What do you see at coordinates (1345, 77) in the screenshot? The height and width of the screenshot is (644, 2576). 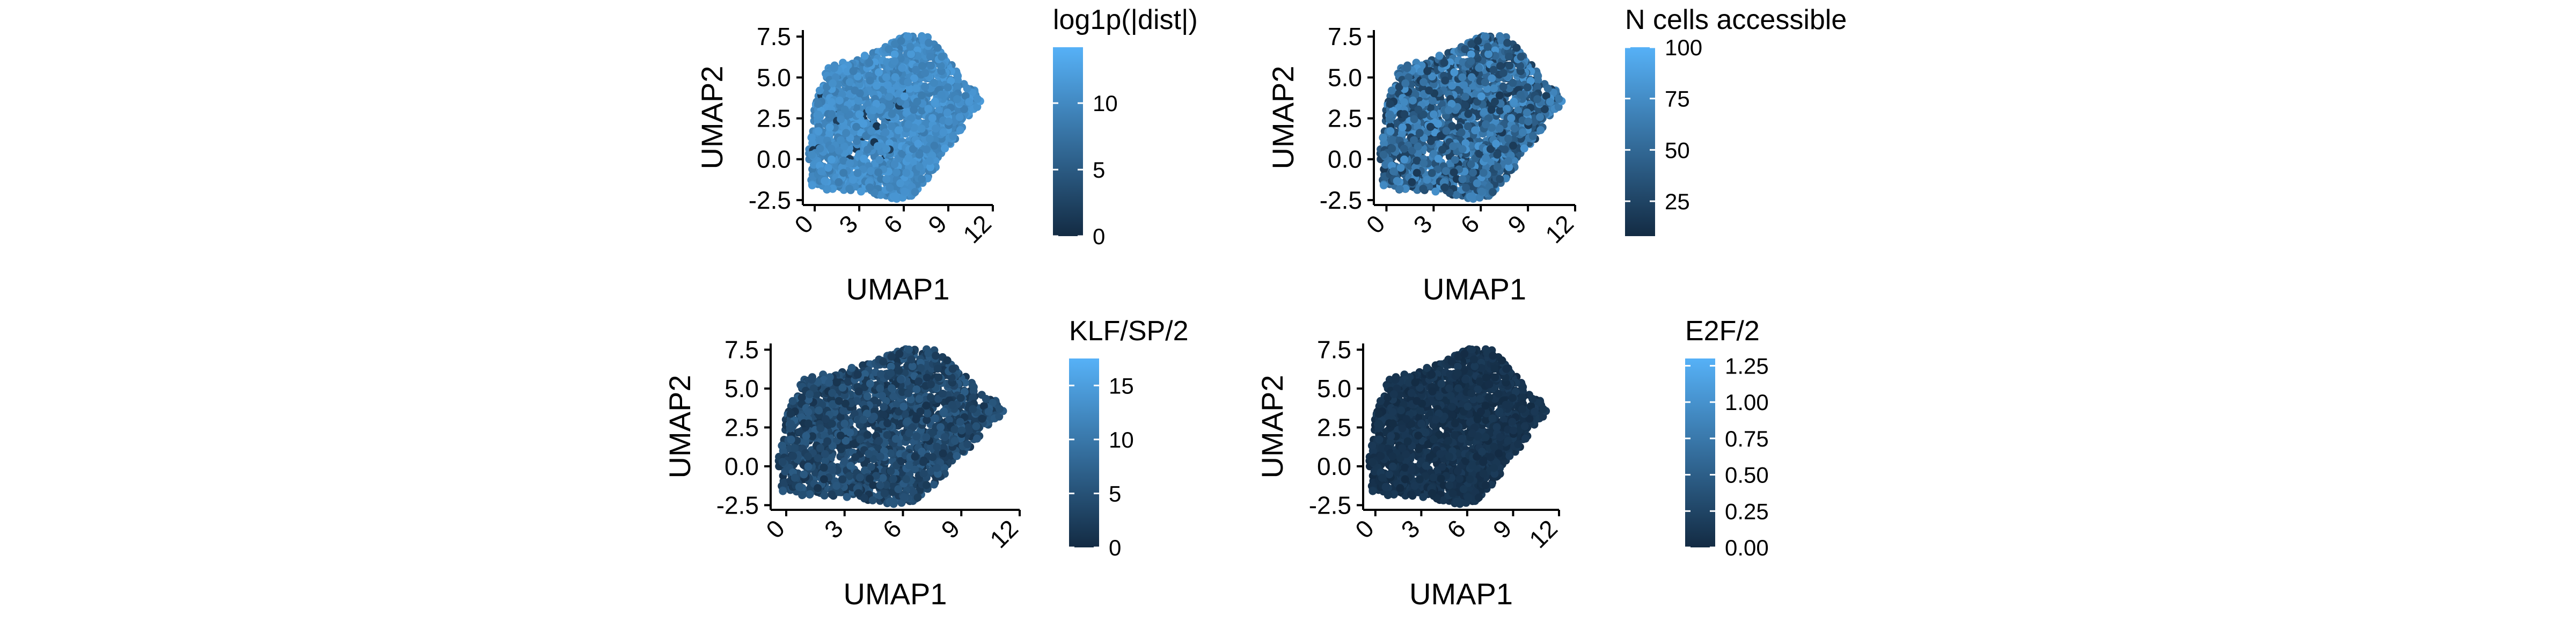 I see `y-tick-label: 5.0` at bounding box center [1345, 77].